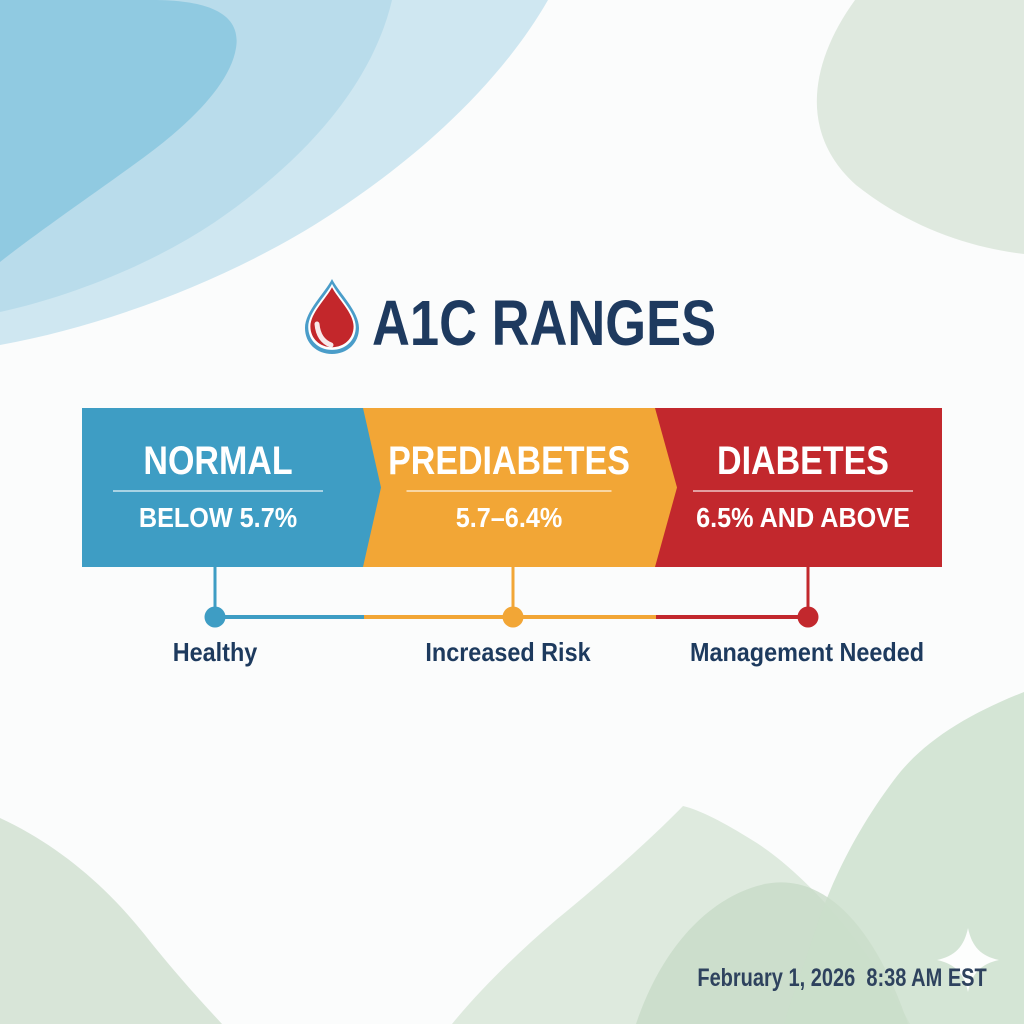 The image size is (1024, 1024). I want to click on blood-drop-icon, so click(332, 316).